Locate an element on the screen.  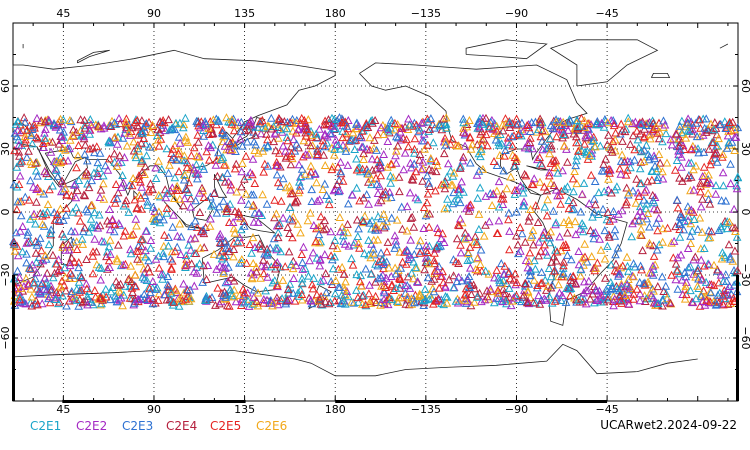
legend-item: C2E3 is located at coordinates (137, 426).